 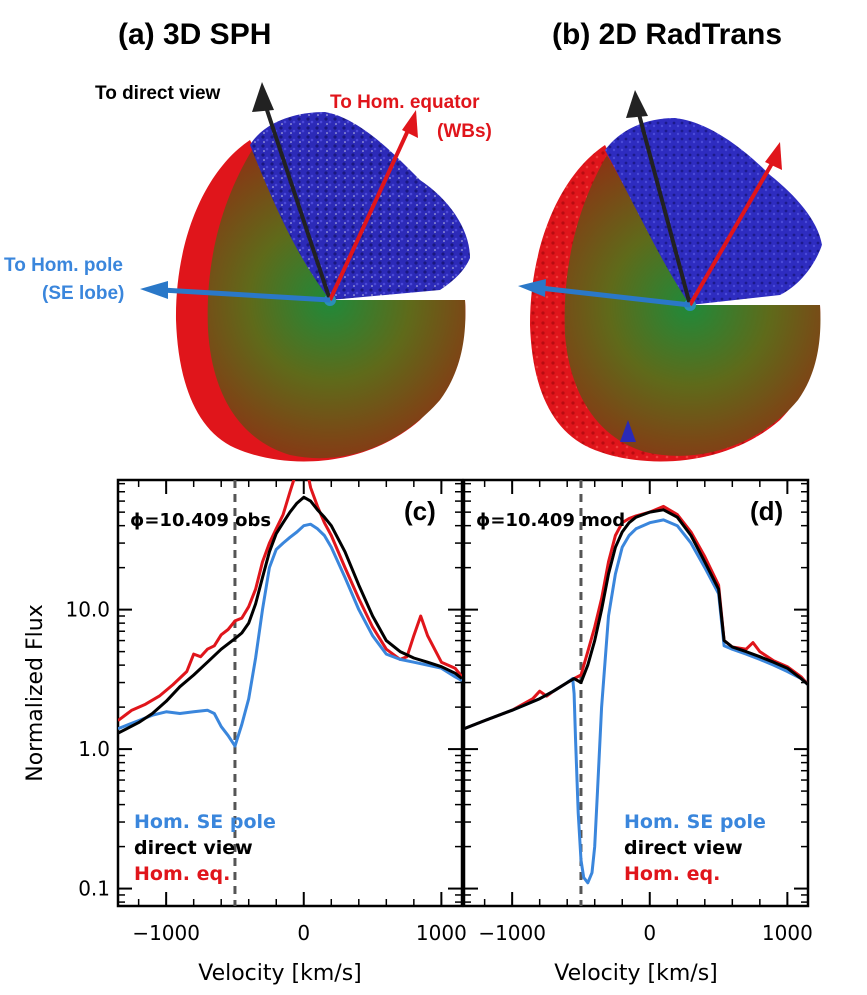 What do you see at coordinates (615, 296) in the screenshot?
I see `pole-arrow-b` at bounding box center [615, 296].